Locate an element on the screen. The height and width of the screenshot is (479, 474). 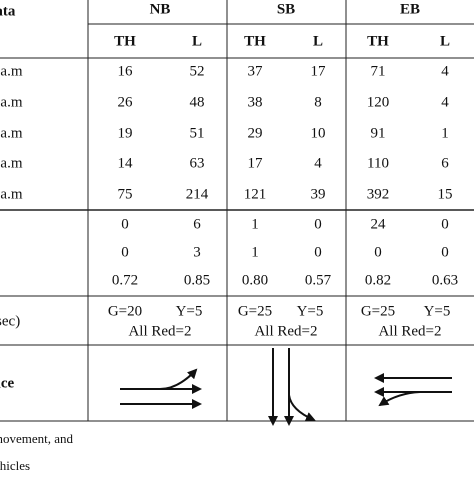
sequence-nb is located at coordinates (161, 388).